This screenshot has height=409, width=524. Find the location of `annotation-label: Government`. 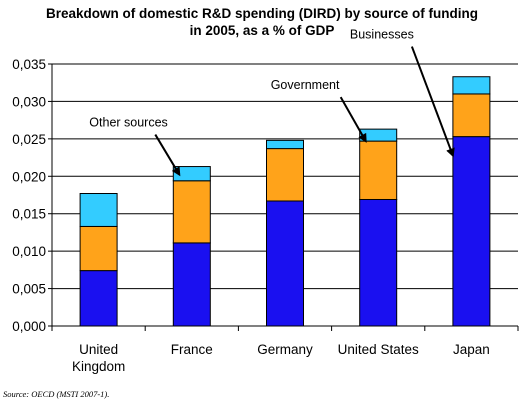

annotation-label: Government is located at coordinates (305, 85).